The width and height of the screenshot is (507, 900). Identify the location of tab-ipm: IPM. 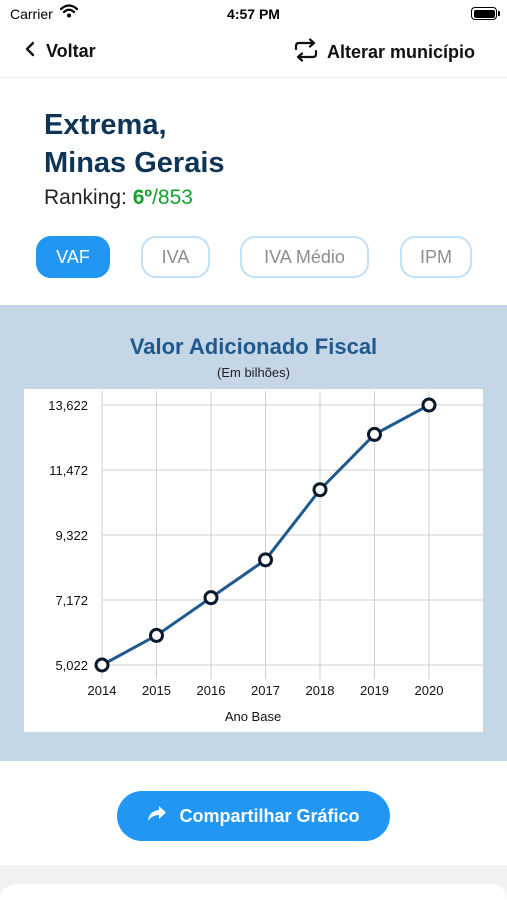
(436, 257).